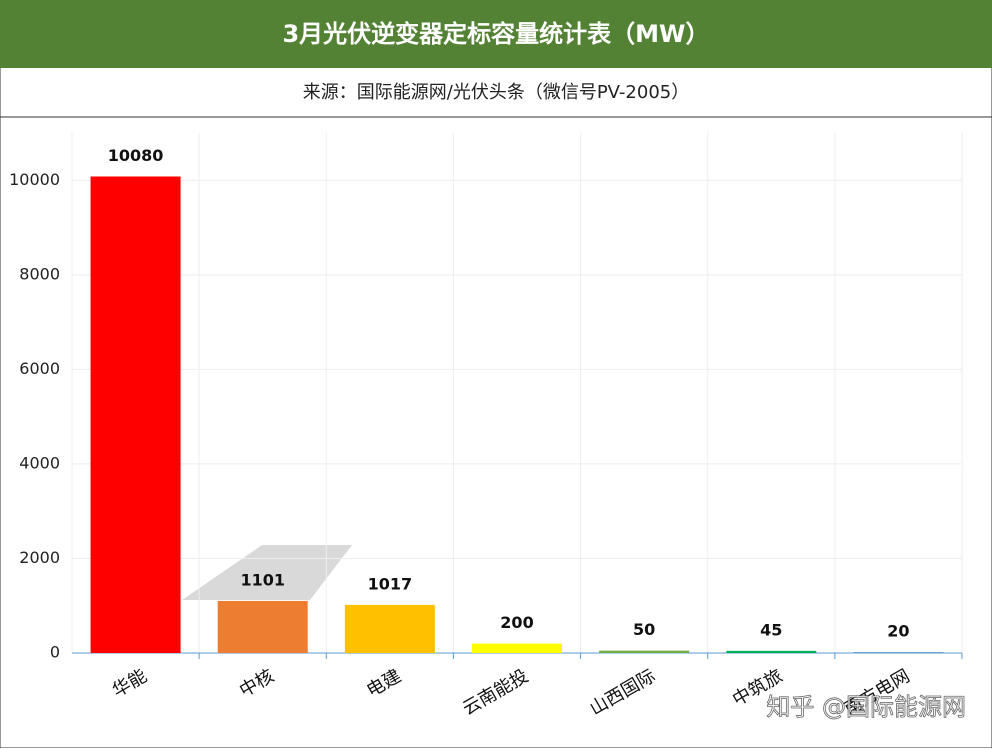  What do you see at coordinates (516, 622) in the screenshot?
I see `value-label: 200` at bounding box center [516, 622].